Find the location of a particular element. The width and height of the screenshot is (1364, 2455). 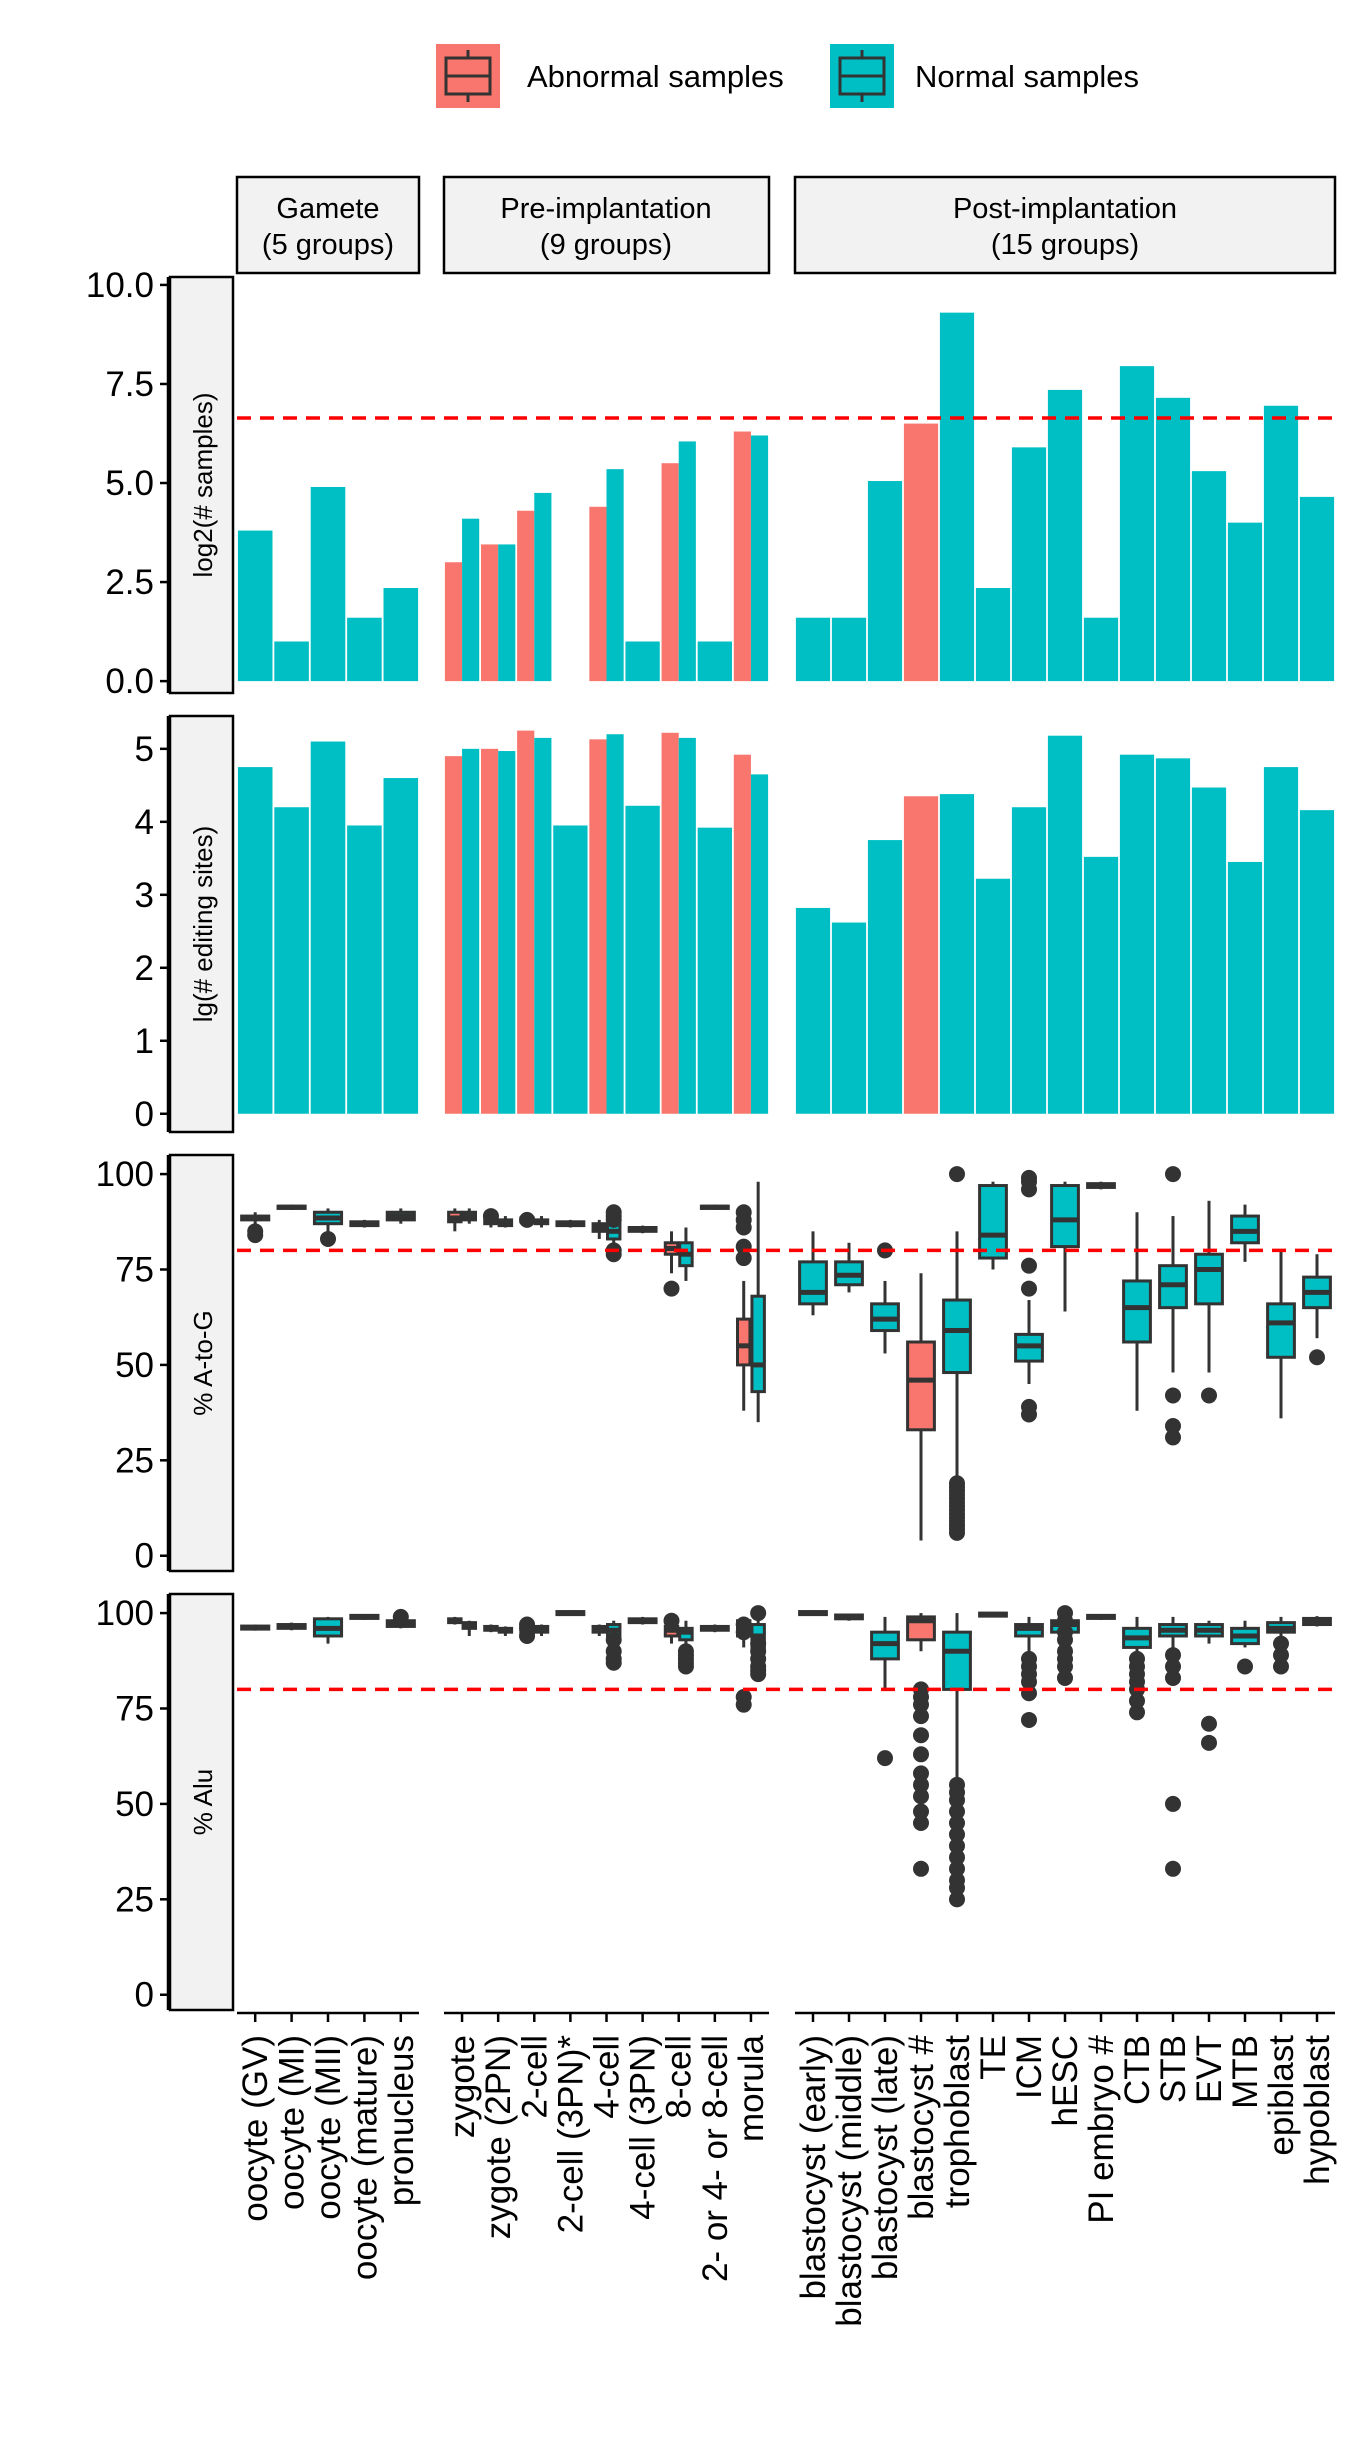

panel-editing-sites: 0 1 2 3 4 5 is located at coordinates (735, 925).